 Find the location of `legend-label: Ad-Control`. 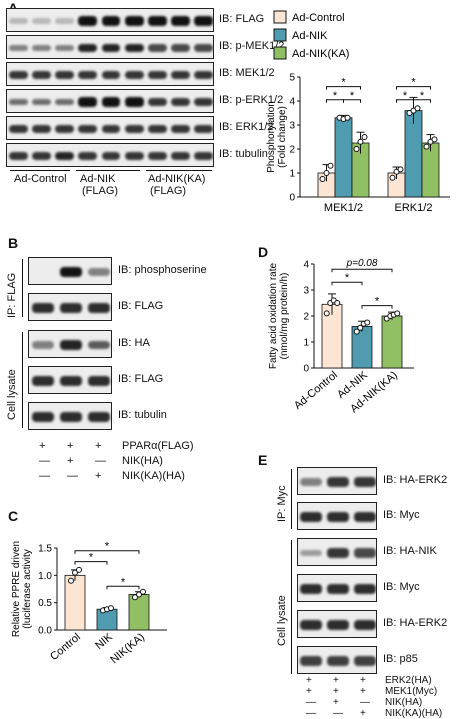

legend-label: Ad-Control is located at coordinates (318, 18).